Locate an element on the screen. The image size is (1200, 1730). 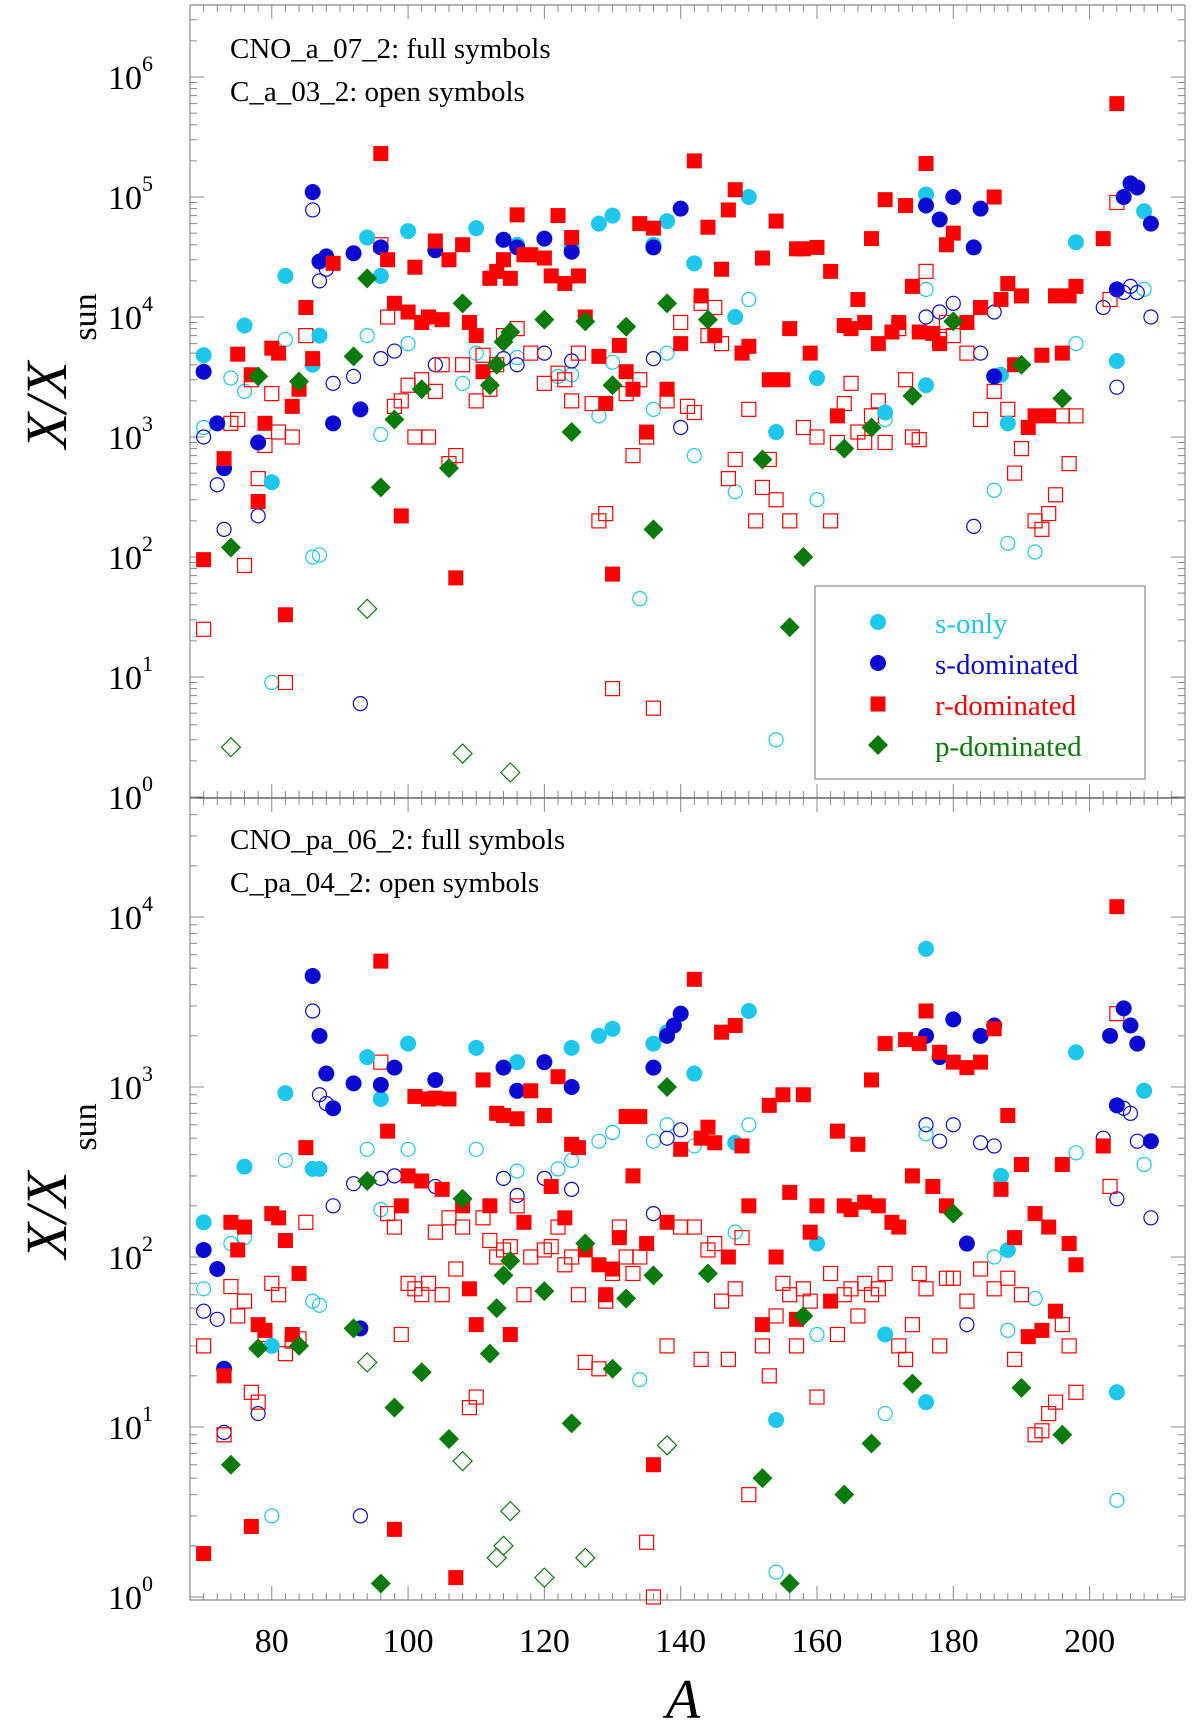
panel-bottom-annotation-open: C_pa_04_2: open symbols is located at coordinates (384, 883).